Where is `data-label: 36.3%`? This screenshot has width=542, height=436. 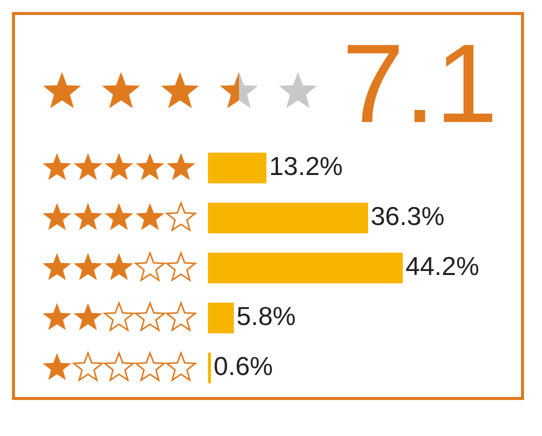
data-label: 36.3% is located at coordinates (407, 216).